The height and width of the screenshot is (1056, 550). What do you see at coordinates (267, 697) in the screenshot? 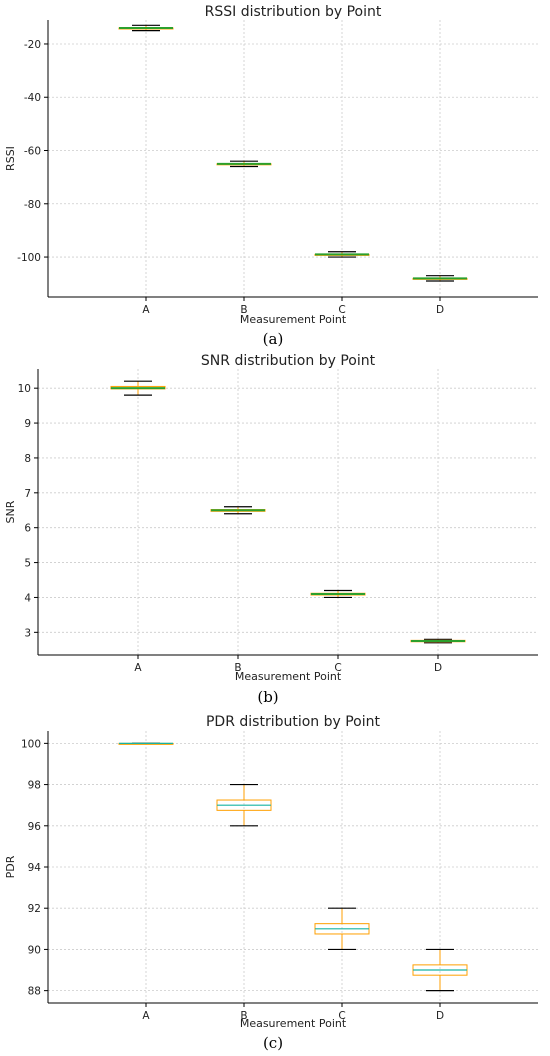
I see `caption: (b)` at bounding box center [267, 697].